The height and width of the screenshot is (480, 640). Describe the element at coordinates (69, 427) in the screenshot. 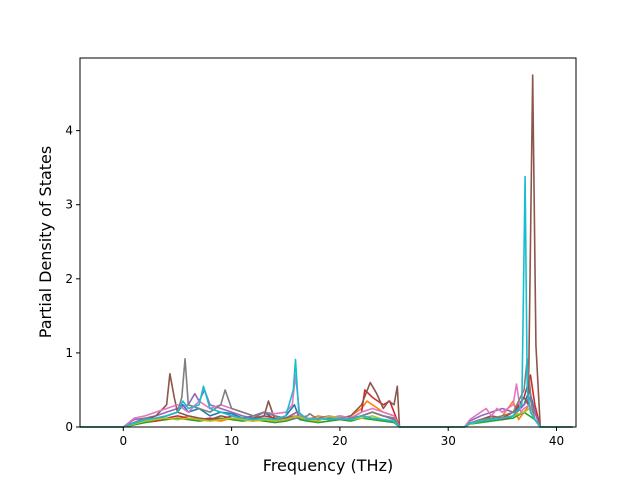

I see `y-tick-label: 0` at that location.